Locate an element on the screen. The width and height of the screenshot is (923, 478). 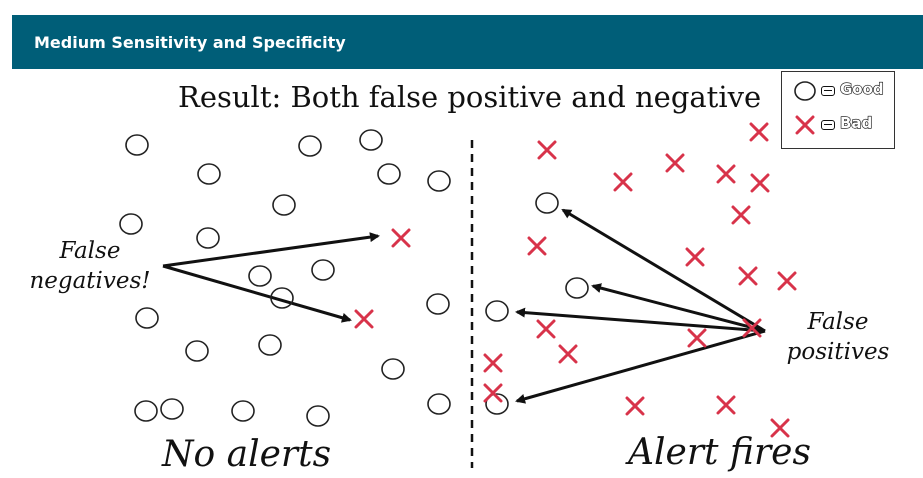
false-negative-arrows is located at coordinates (271, 277).